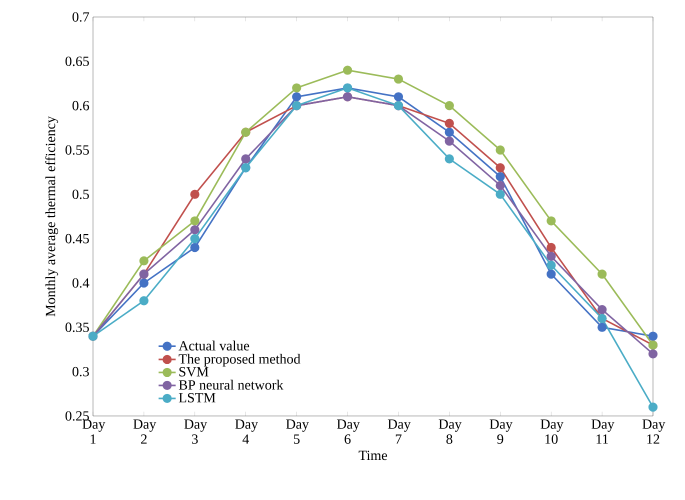 This screenshot has width=685, height=500. What do you see at coordinates (80, 195) in the screenshot?
I see `y-tick-label: 0.5` at bounding box center [80, 195].